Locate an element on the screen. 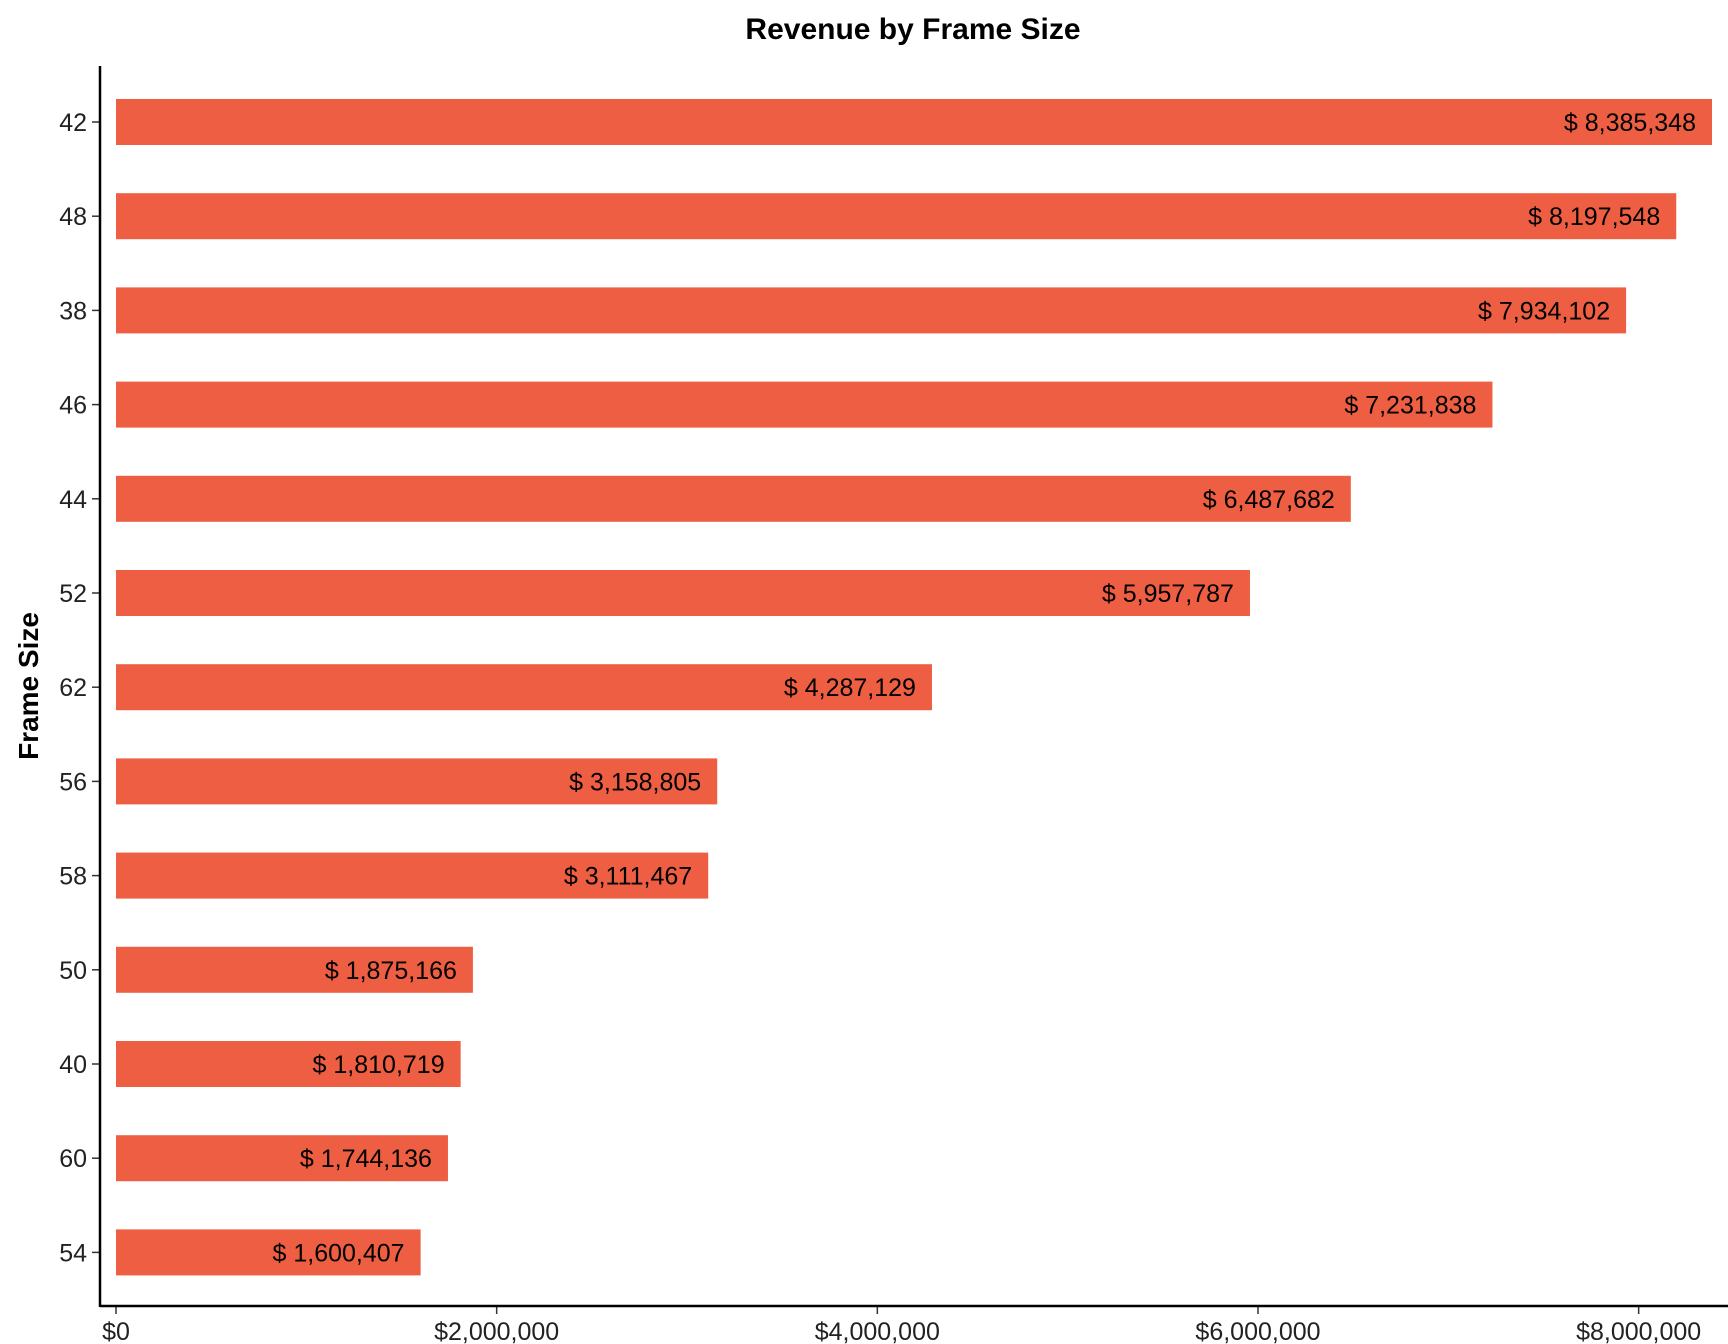 The width and height of the screenshot is (1728, 1344). data-label-50: $ 1,875,166 is located at coordinates (391, 971).